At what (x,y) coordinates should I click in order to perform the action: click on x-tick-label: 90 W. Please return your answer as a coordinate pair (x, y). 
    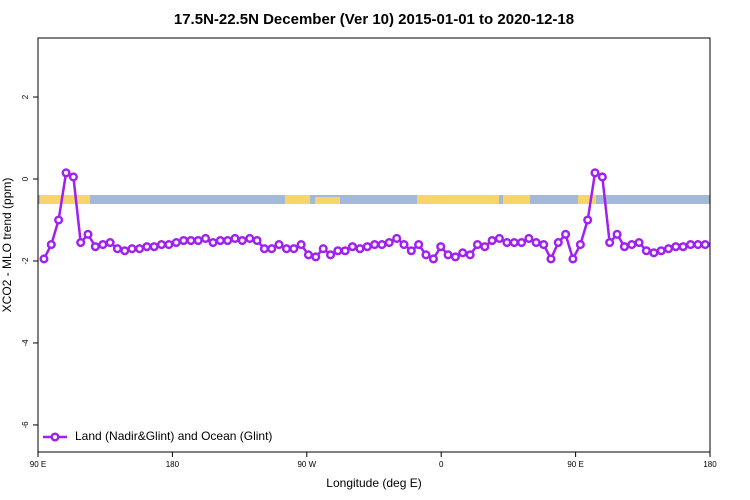
    Looking at the image, I should click on (306, 464).